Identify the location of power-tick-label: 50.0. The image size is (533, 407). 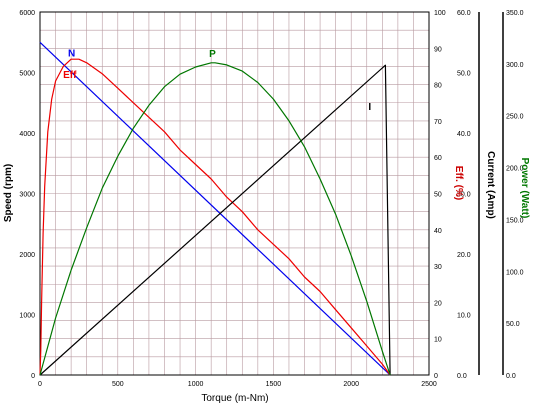
(513, 324).